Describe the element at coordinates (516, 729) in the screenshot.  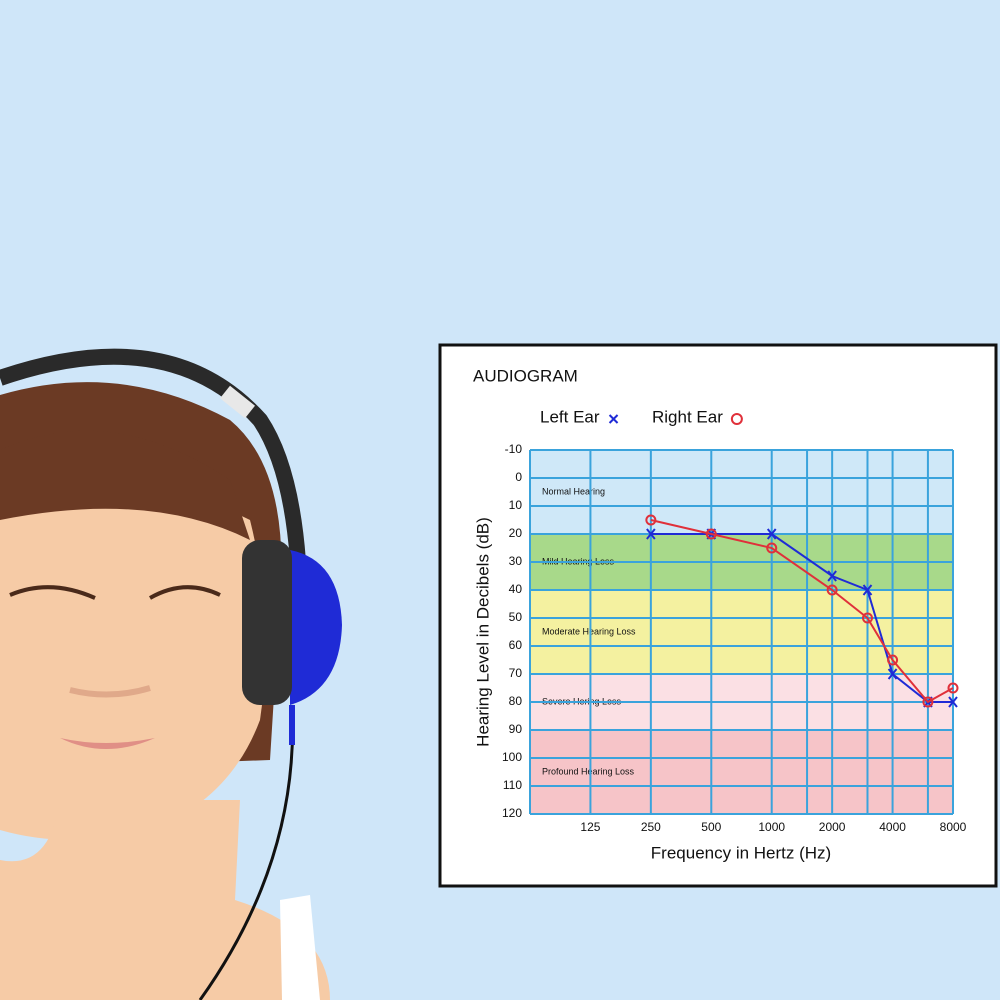
I see `y-tick-label: 90` at that location.